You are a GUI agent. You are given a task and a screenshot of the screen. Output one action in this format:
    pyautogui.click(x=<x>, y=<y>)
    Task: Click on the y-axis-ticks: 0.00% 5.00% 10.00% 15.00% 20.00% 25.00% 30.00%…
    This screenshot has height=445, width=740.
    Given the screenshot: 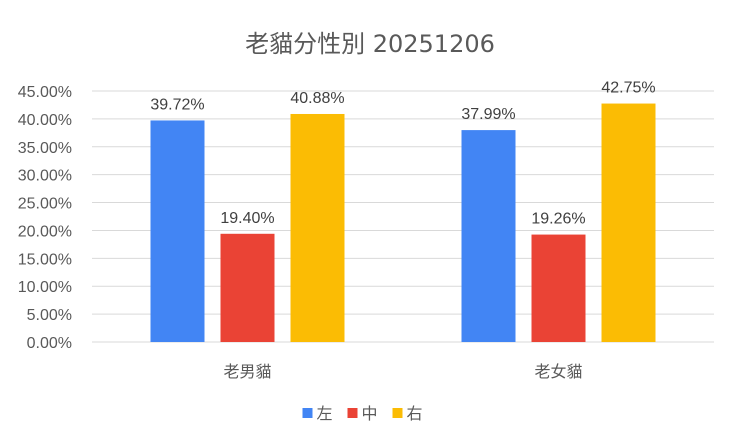 What is the action you would take?
    pyautogui.click(x=45, y=218)
    